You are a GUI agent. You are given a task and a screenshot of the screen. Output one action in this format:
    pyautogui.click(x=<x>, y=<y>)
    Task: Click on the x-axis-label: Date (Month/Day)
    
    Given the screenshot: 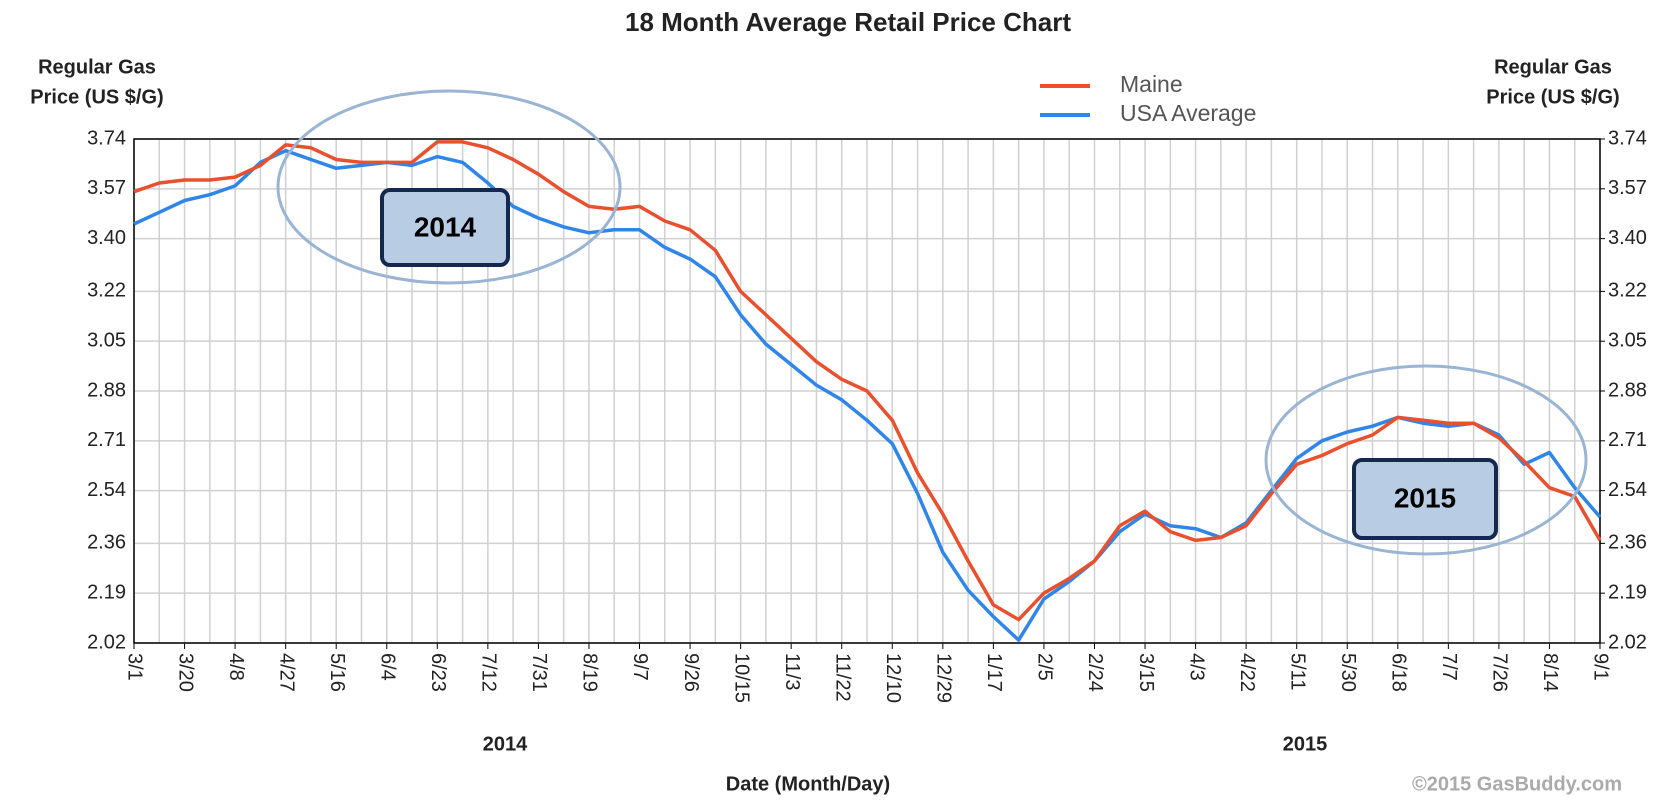 What is the action you would take?
    pyautogui.click(x=808, y=784)
    